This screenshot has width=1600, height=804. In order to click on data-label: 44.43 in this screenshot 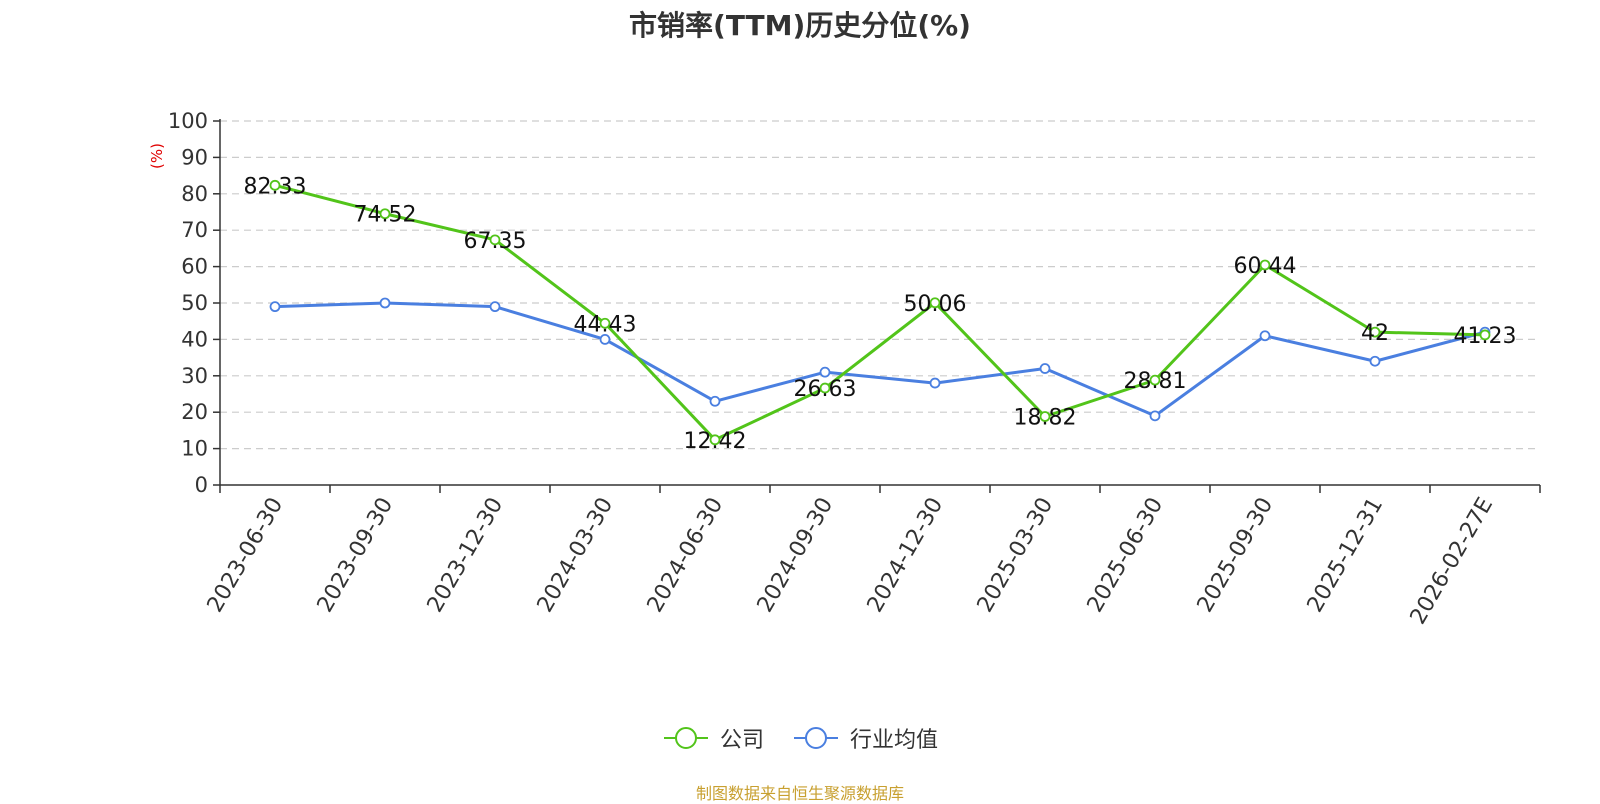, I will do `click(605, 324)`.